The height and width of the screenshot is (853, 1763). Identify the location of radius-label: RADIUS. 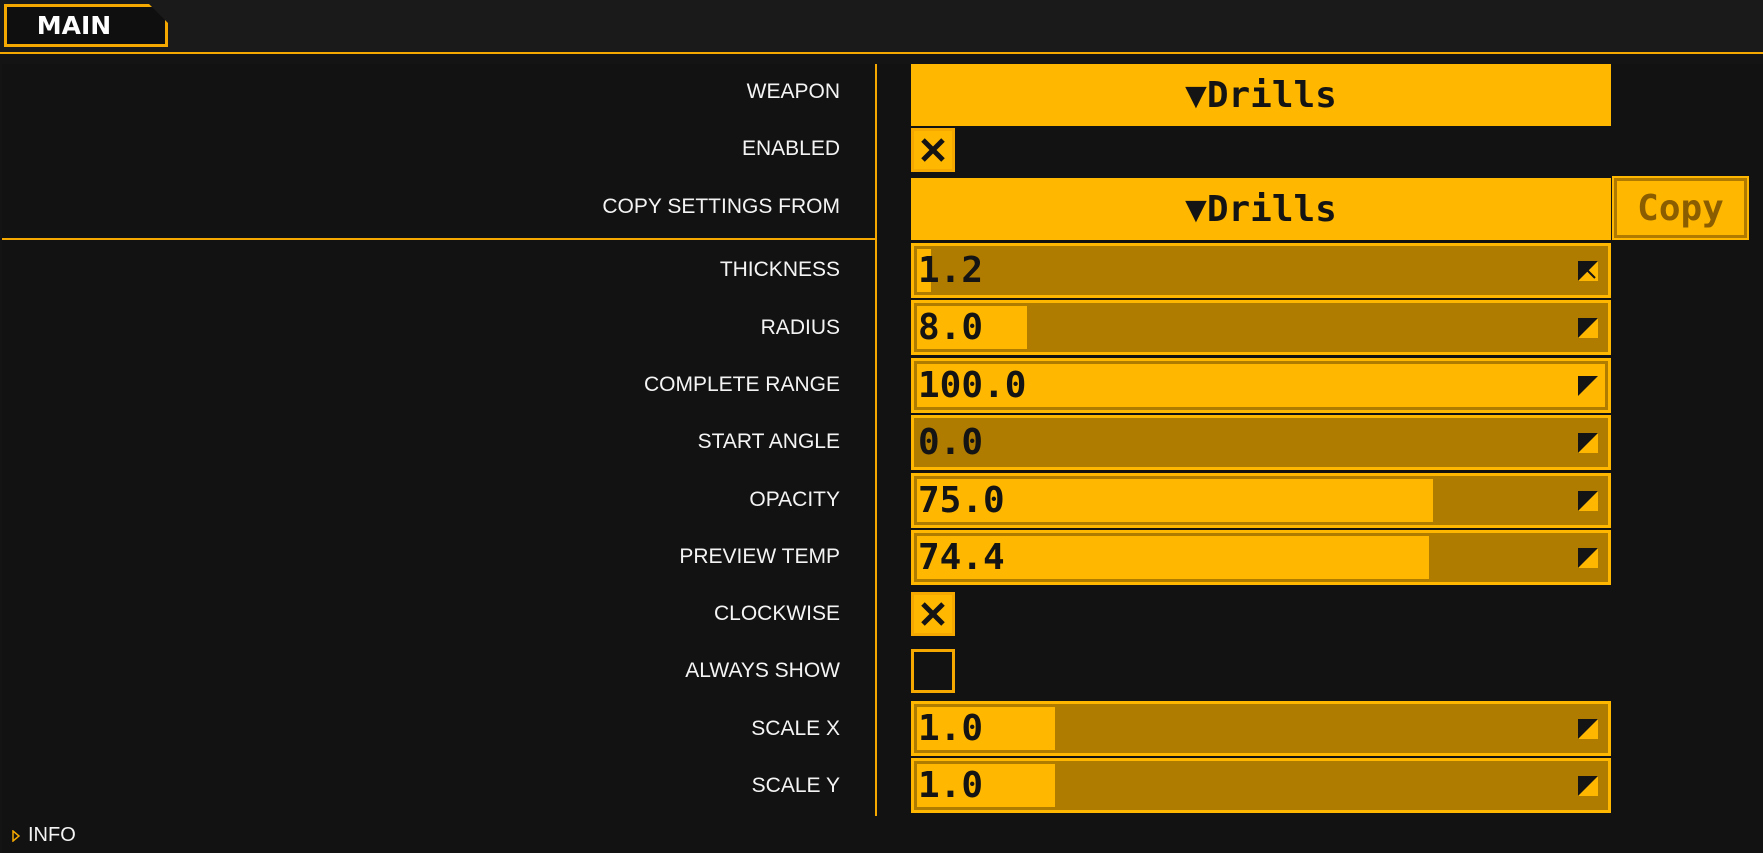
(800, 327).